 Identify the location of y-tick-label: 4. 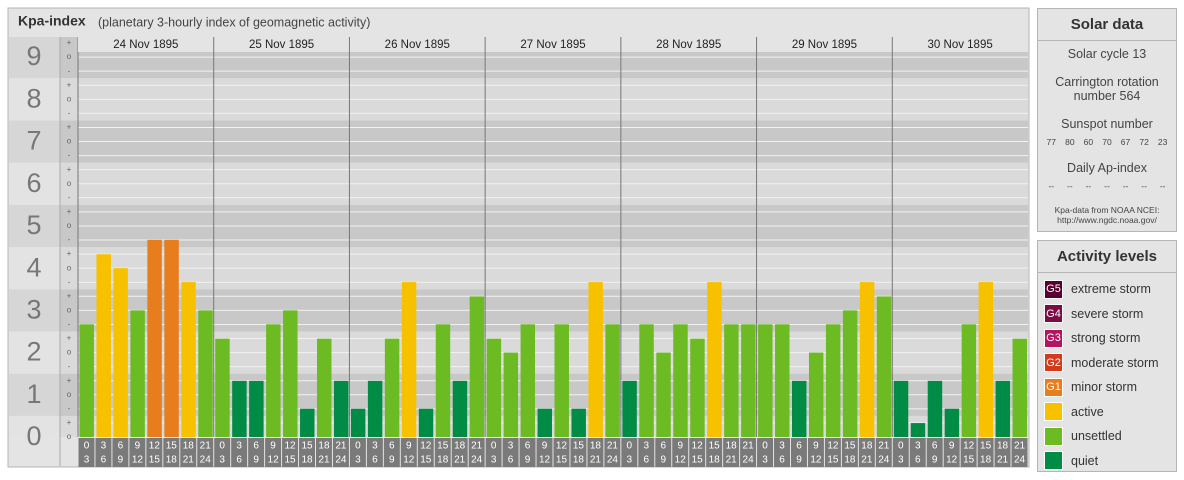
(33, 267).